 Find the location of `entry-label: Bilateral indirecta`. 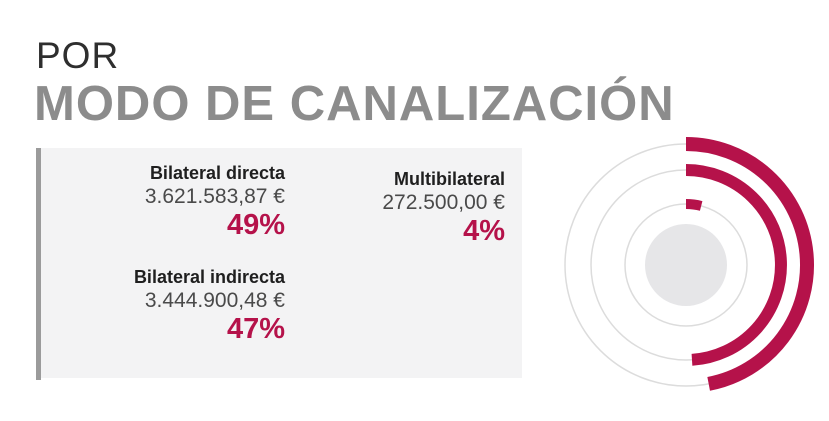

entry-label: Bilateral indirecta is located at coordinates (209, 277).